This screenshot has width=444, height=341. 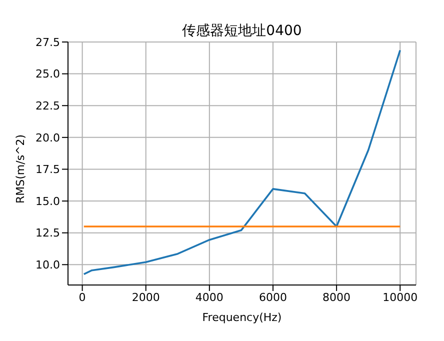 I want to click on y-tick-label: 10.0, so click(x=48, y=265).